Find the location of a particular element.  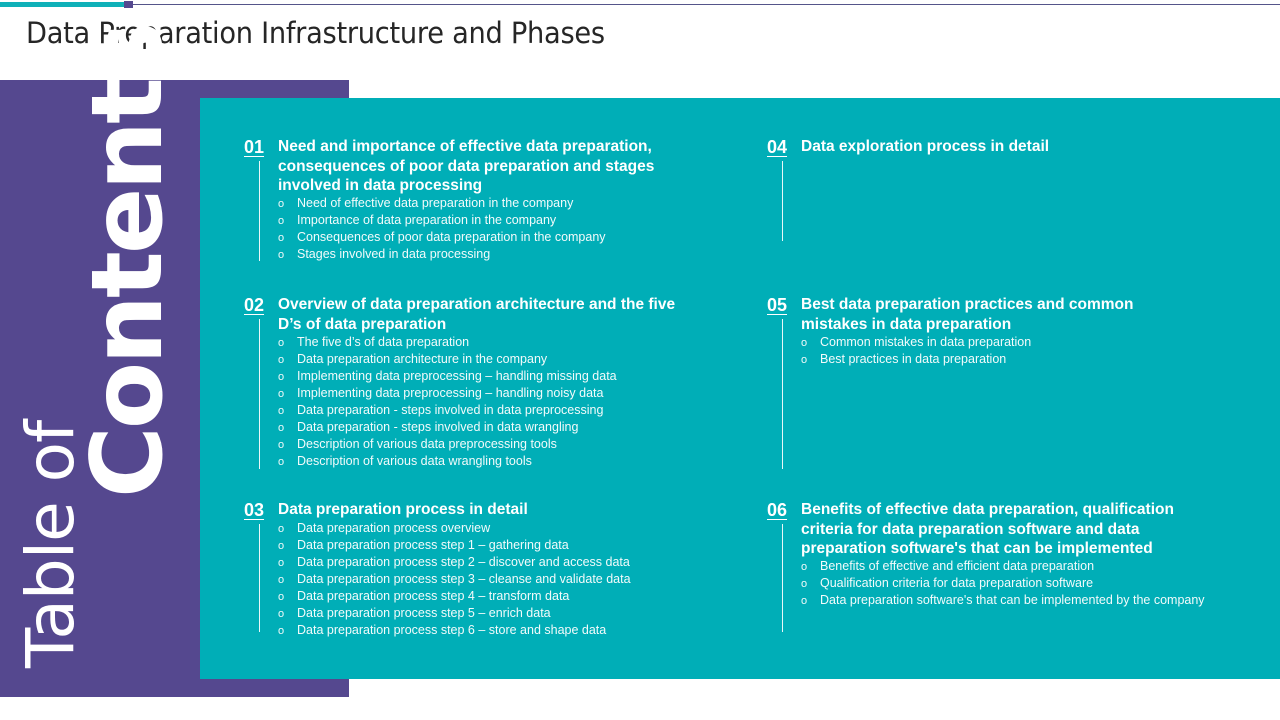

list-item: o Common mistakes in data preparation is located at coordinates (916, 342).